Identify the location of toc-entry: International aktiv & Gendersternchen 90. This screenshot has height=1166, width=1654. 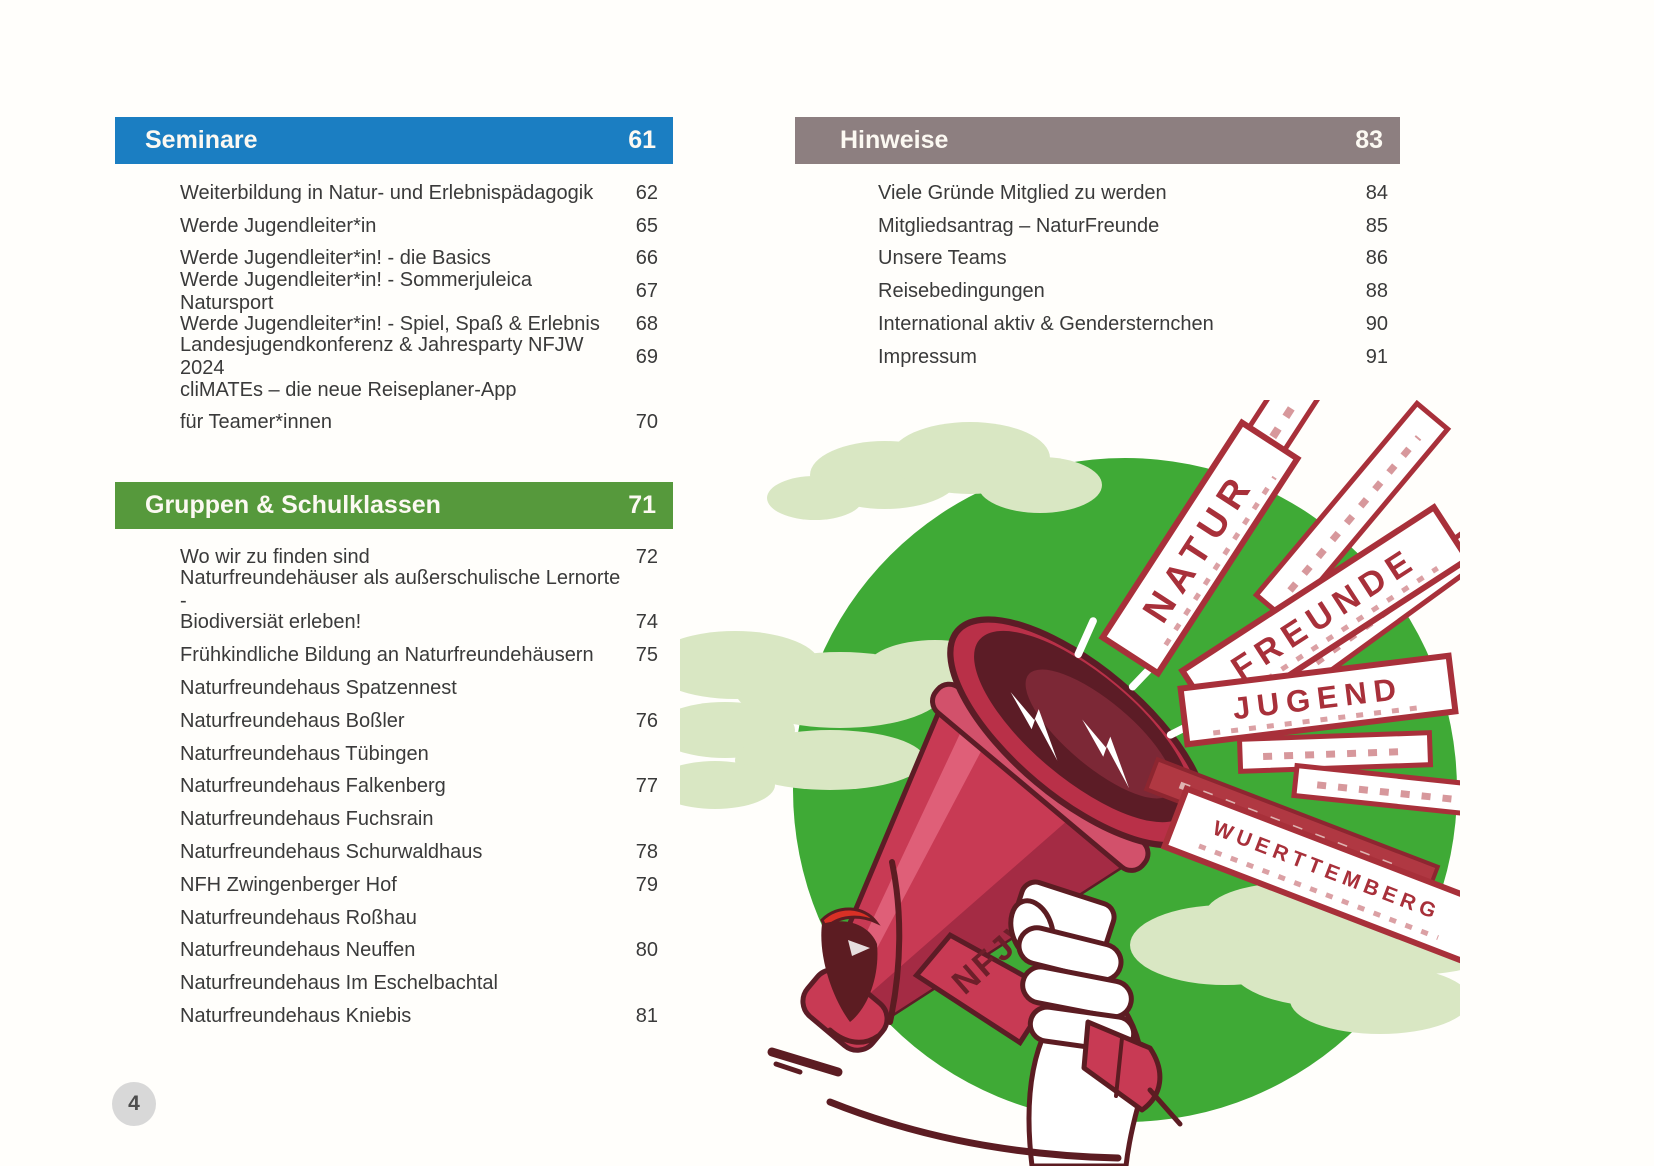
(1133, 324).